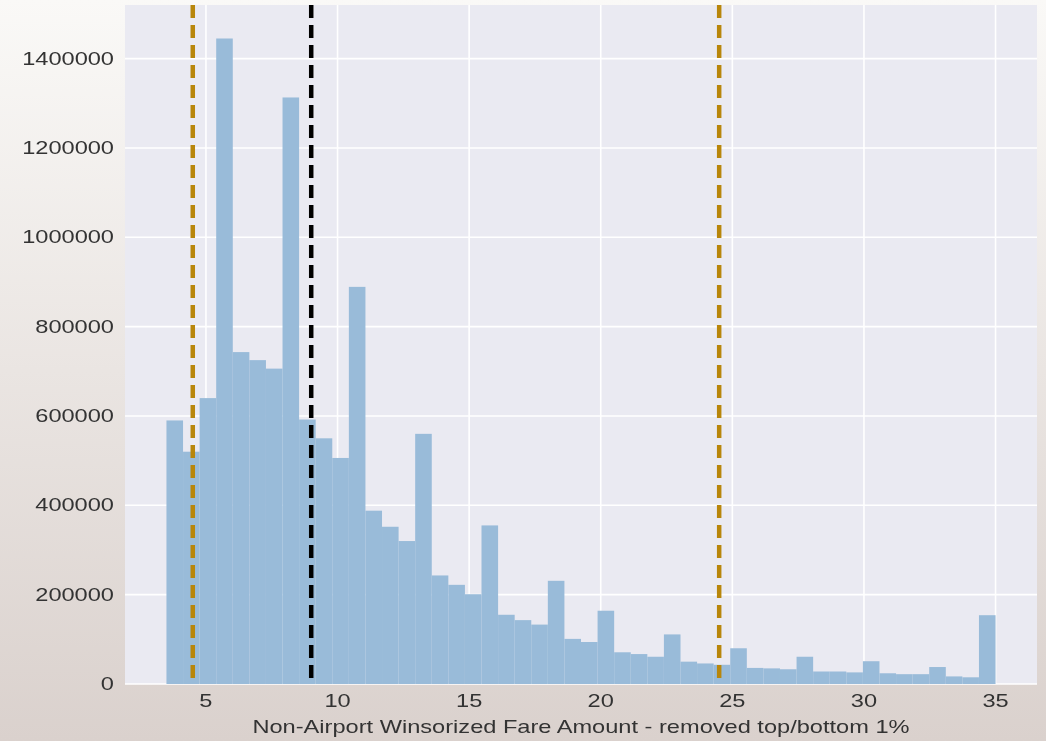 The height and width of the screenshot is (741, 1046). Describe the element at coordinates (68, 237) in the screenshot. I see `y-tick-label: 1000000` at that location.